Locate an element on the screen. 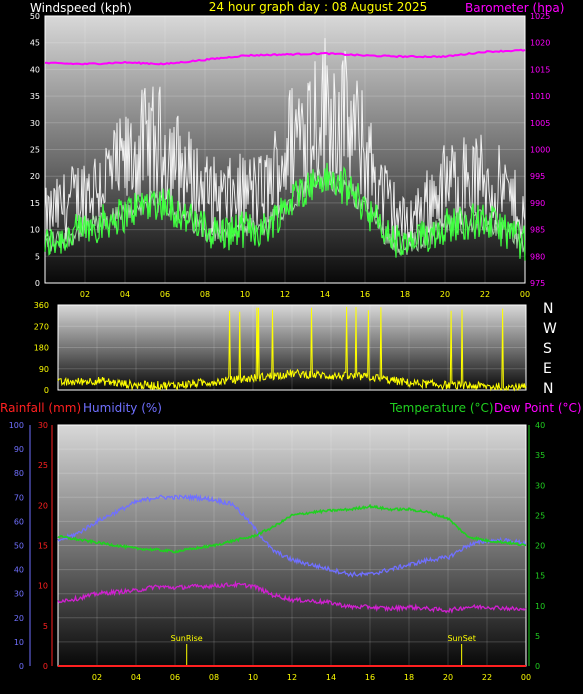  humidity-y-tick-label: 40 is located at coordinates (19, 570).